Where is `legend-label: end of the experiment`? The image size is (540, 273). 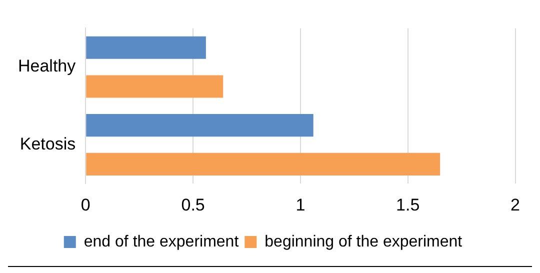
legend-label: end of the experiment is located at coordinates (162, 241).